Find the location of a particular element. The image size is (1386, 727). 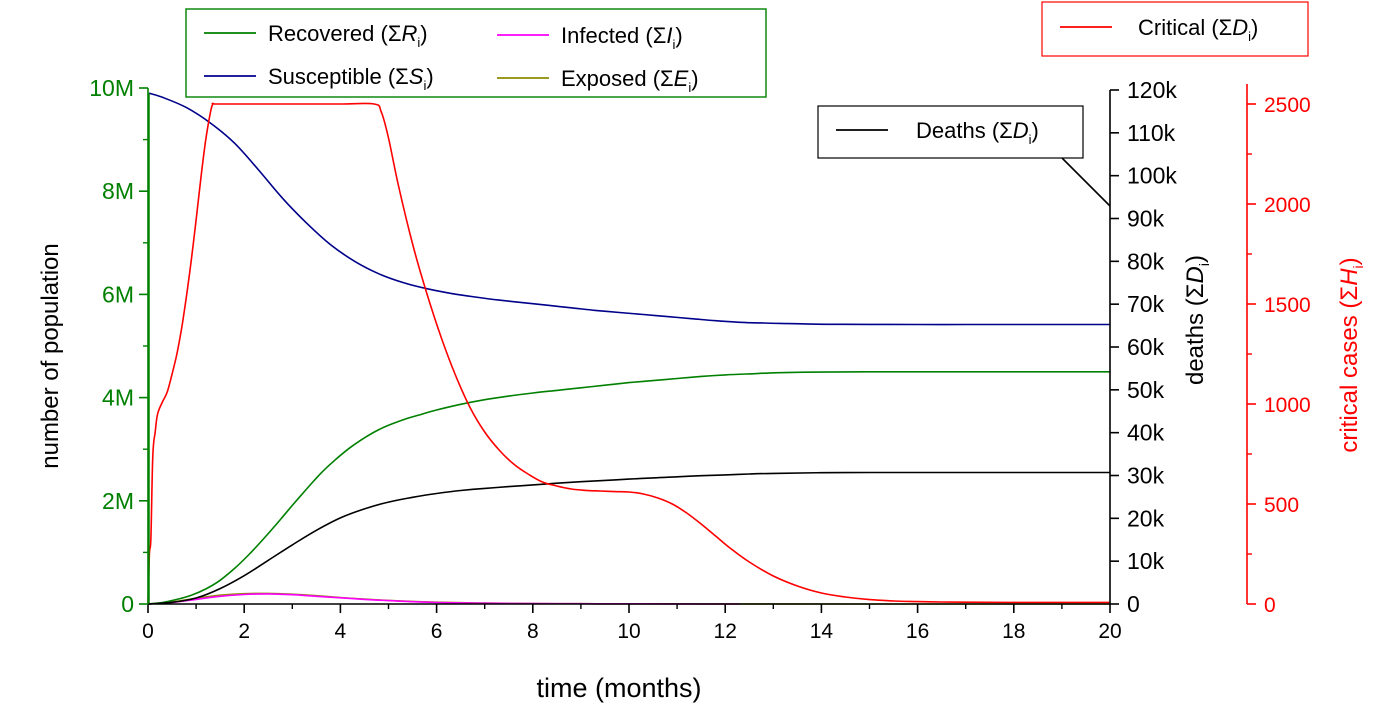

legend-critical-box is located at coordinates (1175, 29).